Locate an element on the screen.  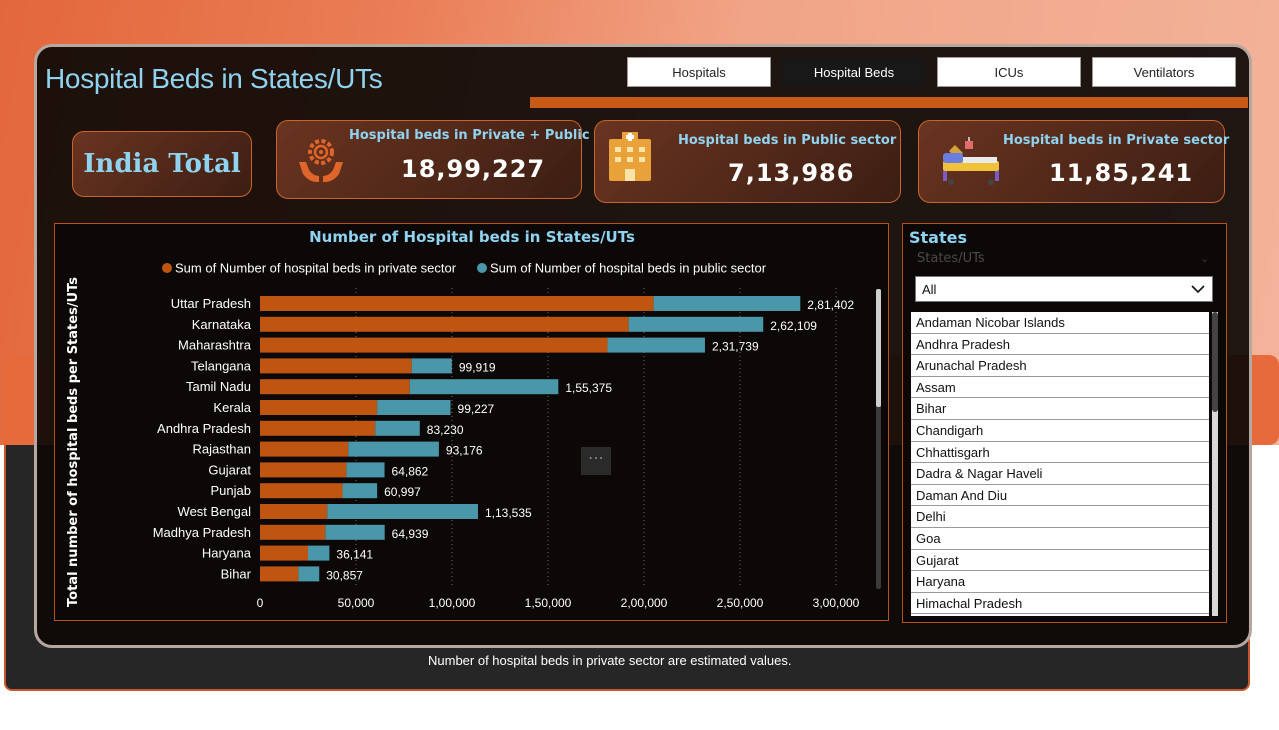
tab-icus: ICUs is located at coordinates (1009, 72).